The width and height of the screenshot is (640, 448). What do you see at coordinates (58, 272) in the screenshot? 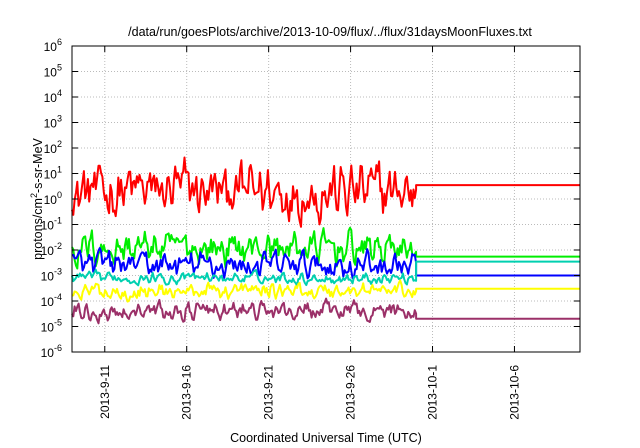
I see `y-tick-exponent: -3` at bounding box center [58, 272].